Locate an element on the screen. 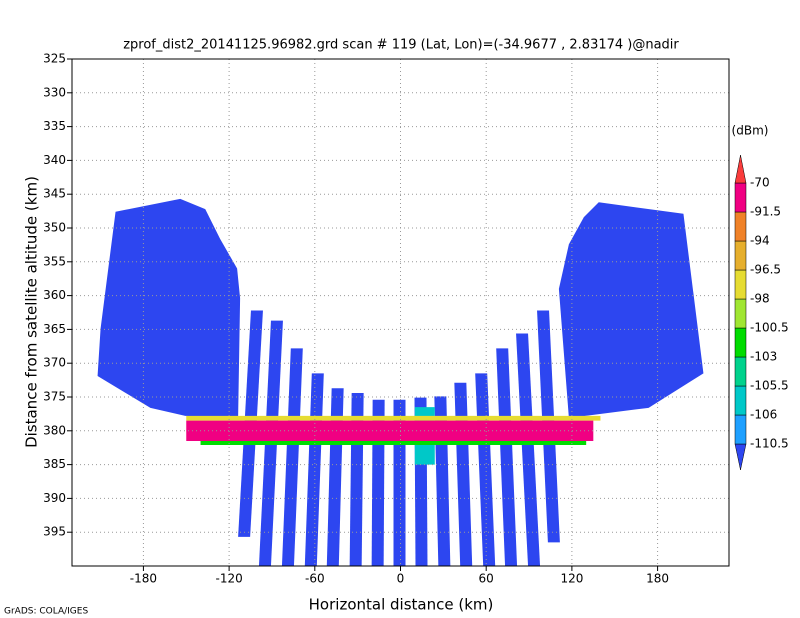 This screenshot has height=618, width=800. x-tick-label: -120 is located at coordinates (228, 579).